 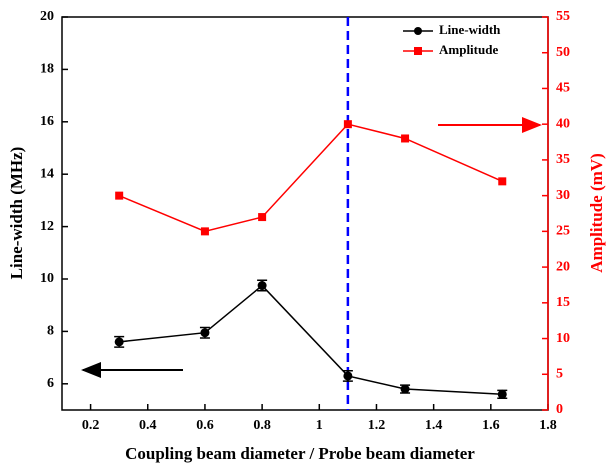 I want to click on y2-tick-label: 45, so click(x=563, y=88).